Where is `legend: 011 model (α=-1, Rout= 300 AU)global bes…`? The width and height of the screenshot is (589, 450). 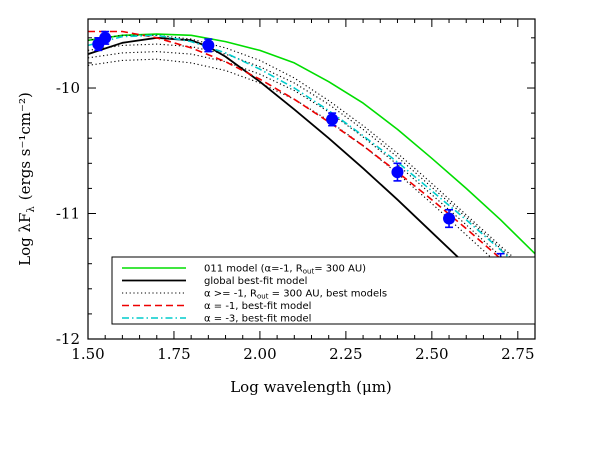 legend: 011 model (α=-1, Rout= 300 AU)global bes… is located at coordinates (323, 290).